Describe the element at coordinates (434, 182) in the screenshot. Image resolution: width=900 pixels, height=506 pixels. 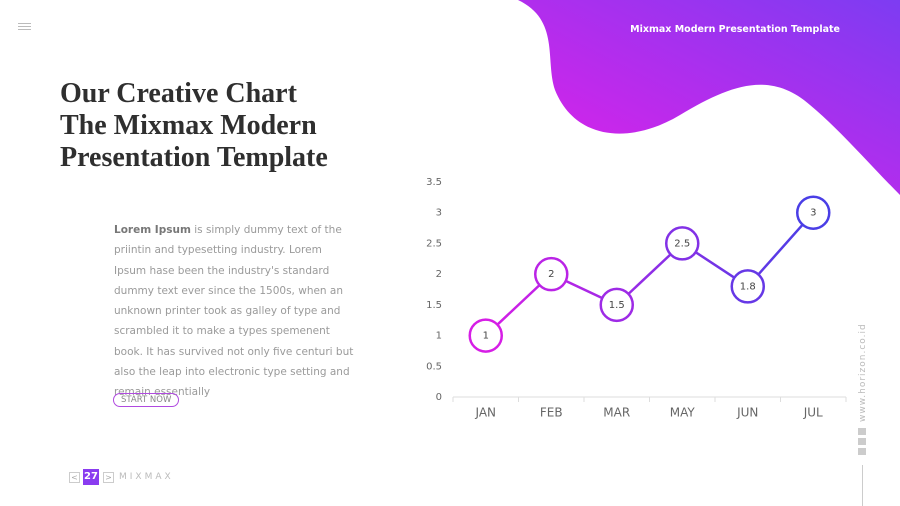
I see `y-tick-label: 3.5` at that location.